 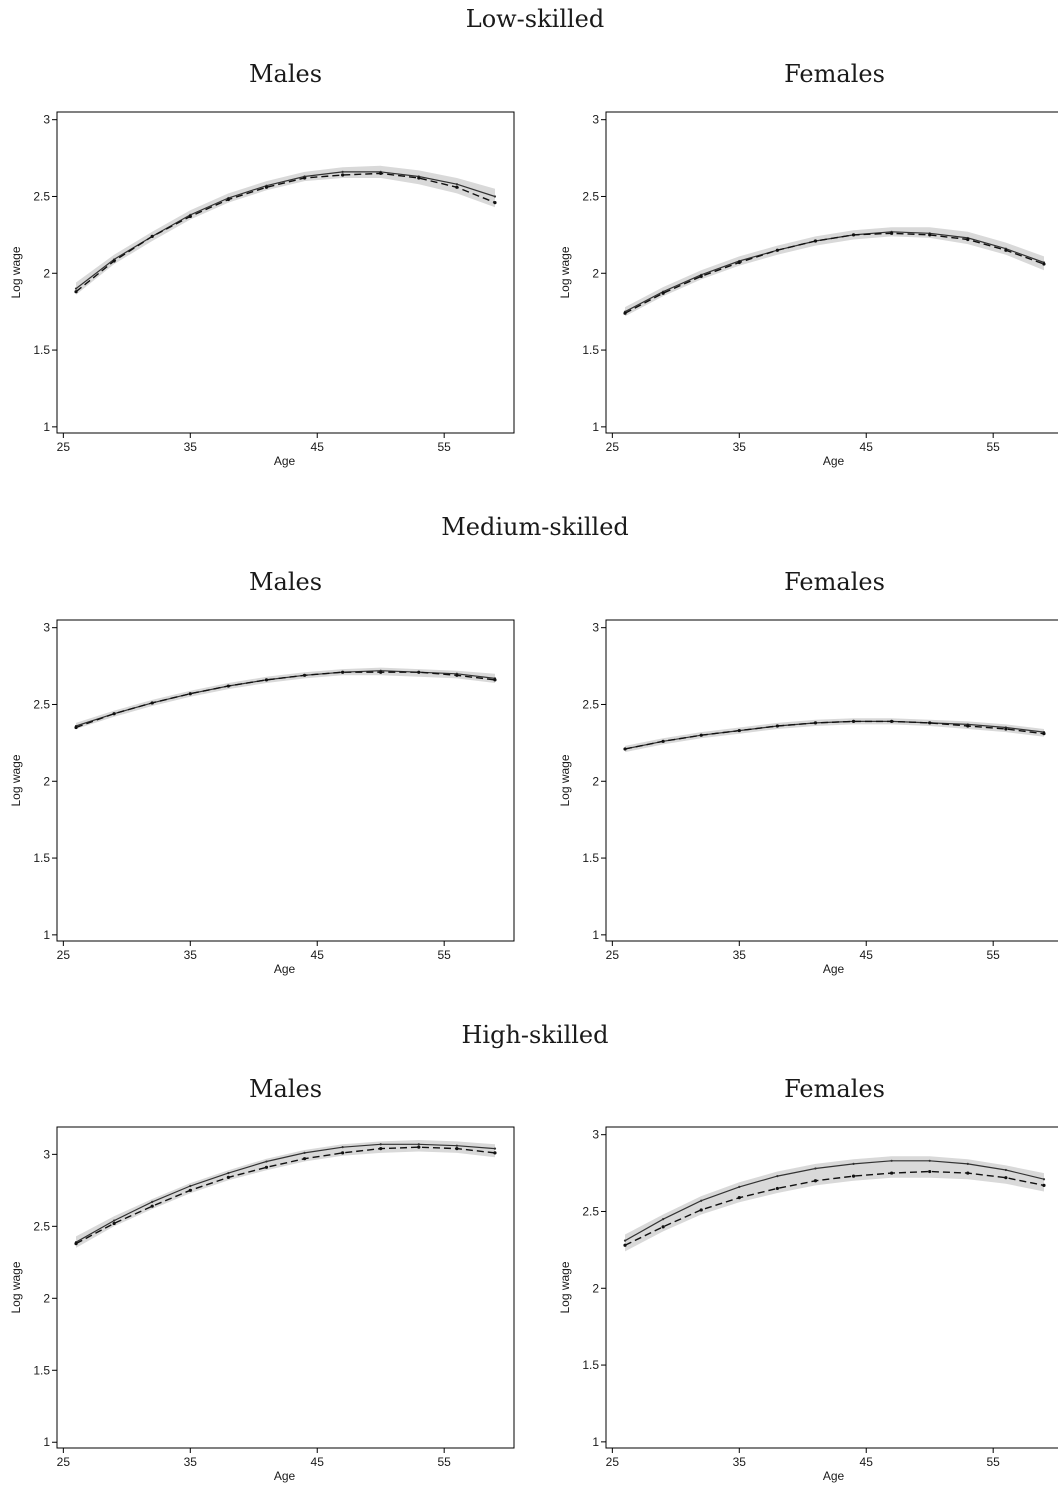 I want to click on group-title-medium-skilled: Medium-skilled, so click(x=535, y=527).